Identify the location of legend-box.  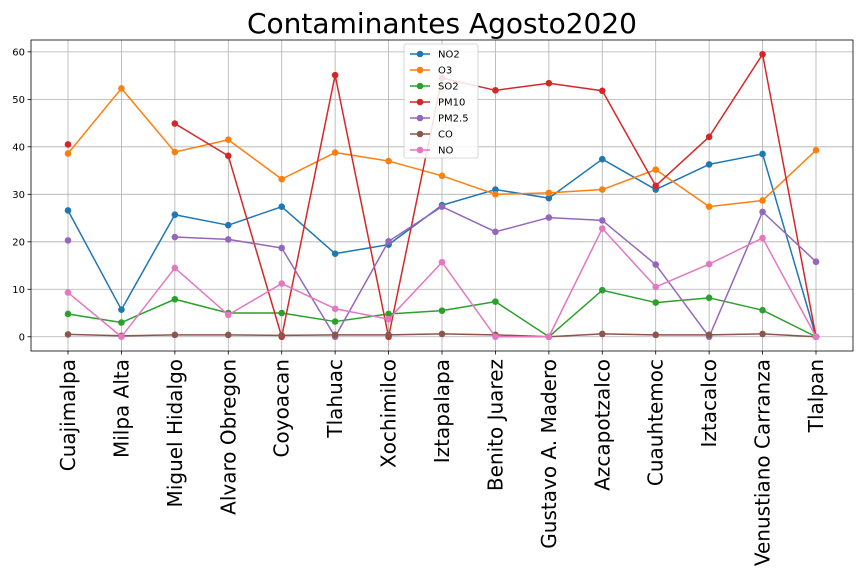
(441, 101).